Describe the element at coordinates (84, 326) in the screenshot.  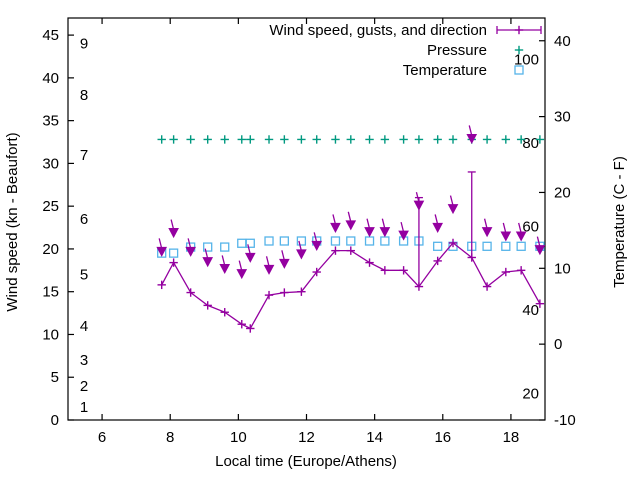
I see `beaufort-label: 4` at that location.